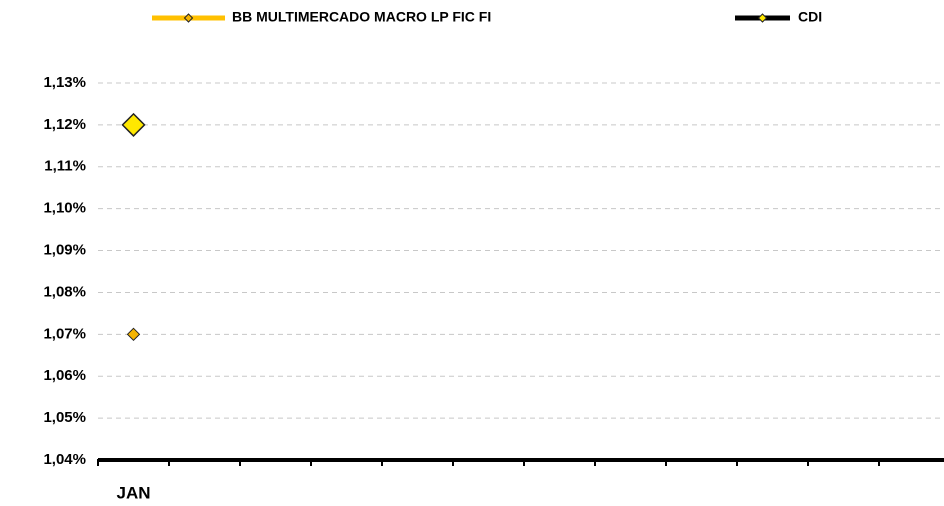 The width and height of the screenshot is (944, 506). I want to click on y-tick-label: 1,13%, so click(64, 82).